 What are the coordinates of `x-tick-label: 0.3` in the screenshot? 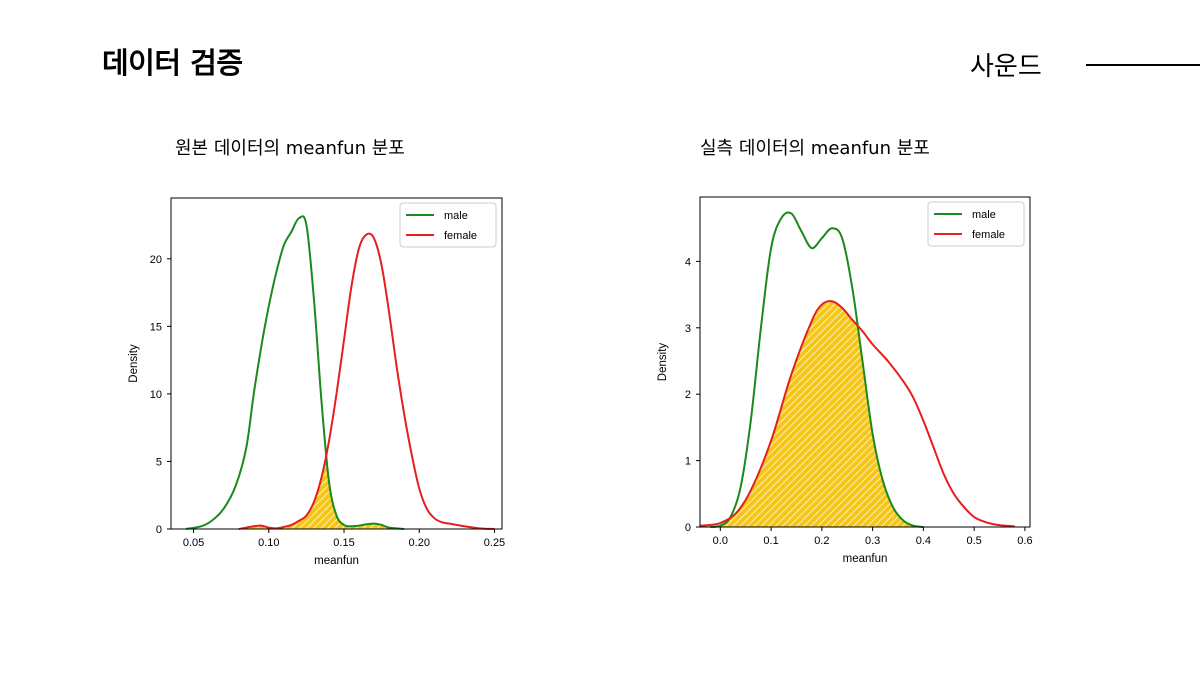 It's located at (872, 541).